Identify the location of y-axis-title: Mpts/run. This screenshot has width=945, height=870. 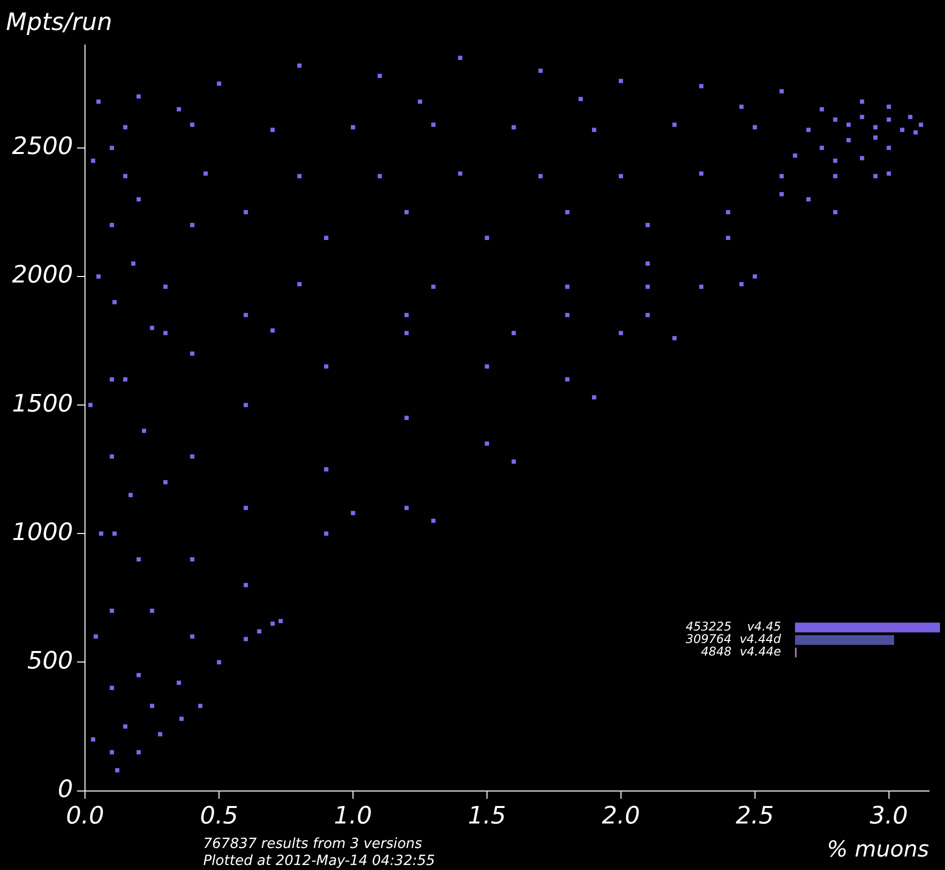
(59, 22).